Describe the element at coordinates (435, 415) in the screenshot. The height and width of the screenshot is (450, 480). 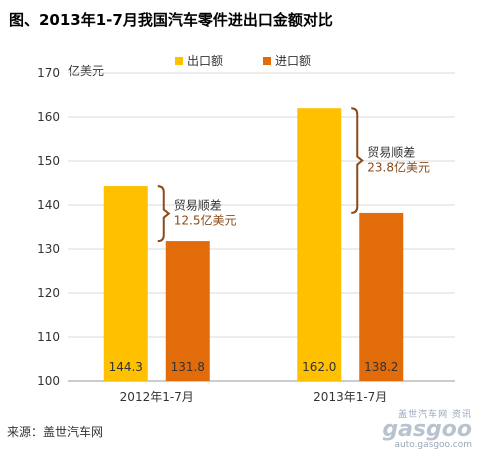
I see `watermark-caption: 盖世汽车网 资讯` at that location.